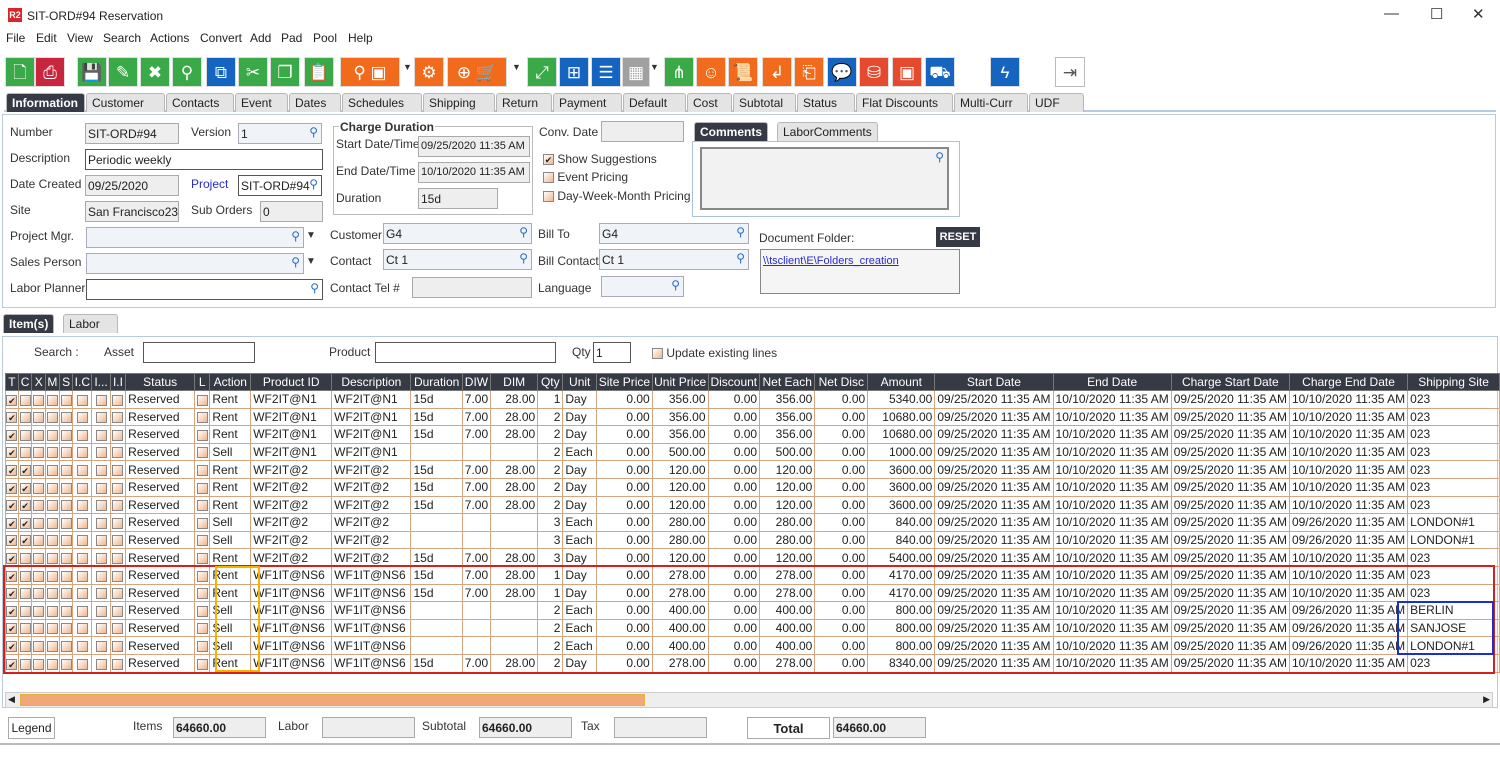 Image resolution: width=1500 pixels, height=773 pixels. What do you see at coordinates (749, 700) in the screenshot?
I see `horizontal-scrollbar: ◀ ▶` at bounding box center [749, 700].